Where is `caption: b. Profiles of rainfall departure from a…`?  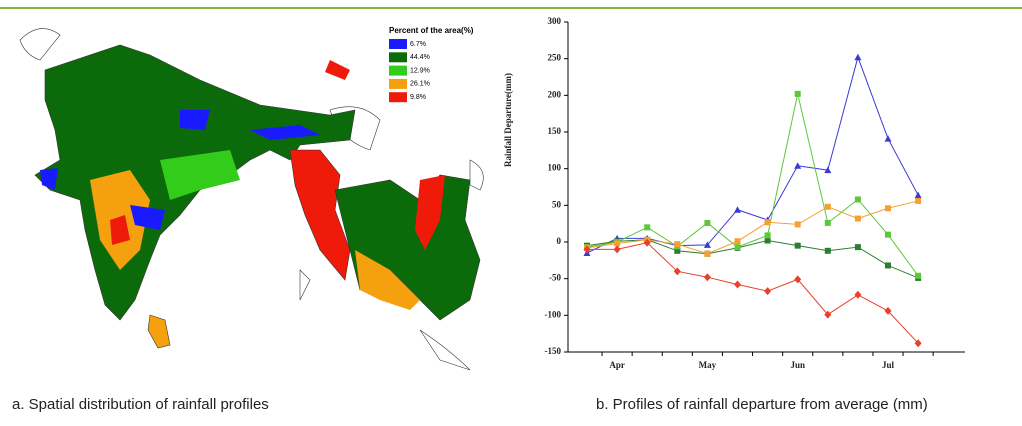
caption: b. Profiles of rainfall departure from a… is located at coordinates (762, 404).